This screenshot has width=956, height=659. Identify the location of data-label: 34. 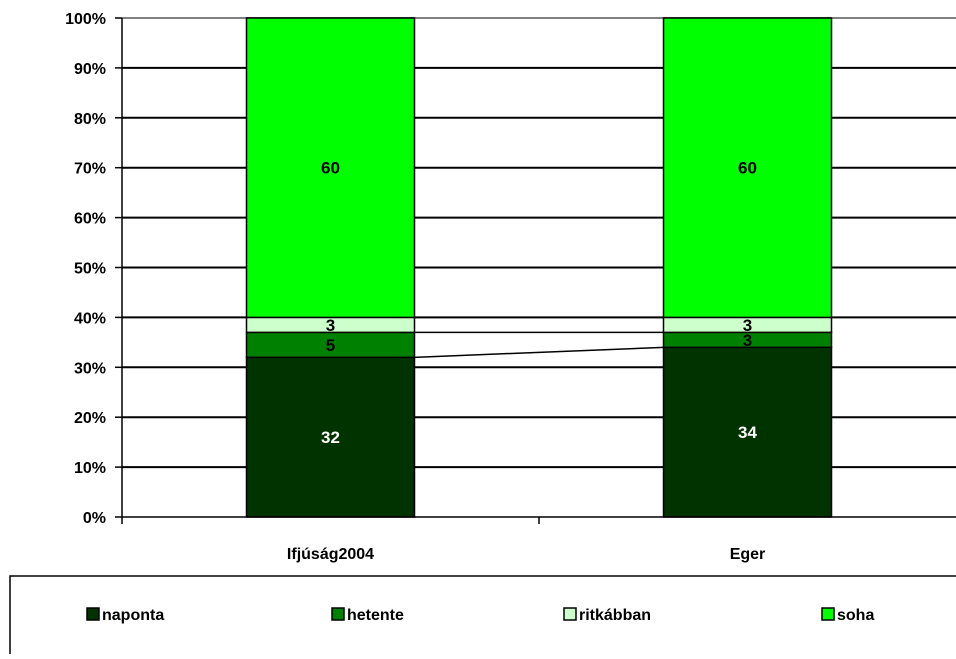
(747, 432).